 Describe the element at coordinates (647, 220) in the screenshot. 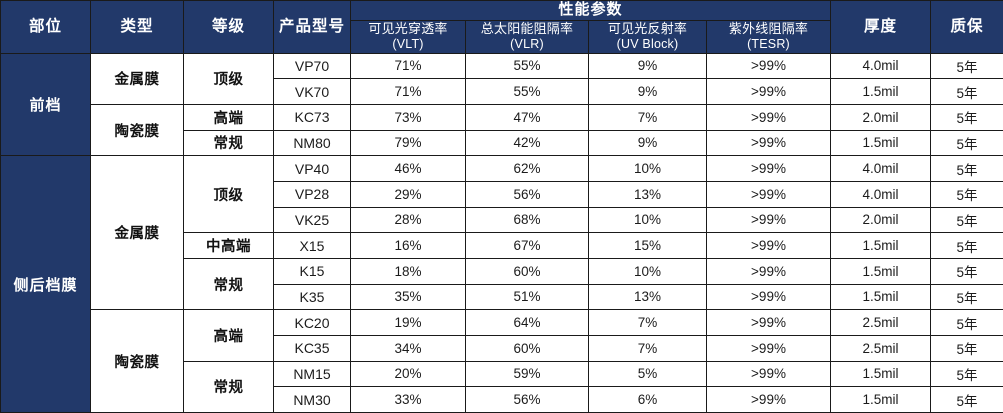

I see `uv-block-cell: 10%` at that location.